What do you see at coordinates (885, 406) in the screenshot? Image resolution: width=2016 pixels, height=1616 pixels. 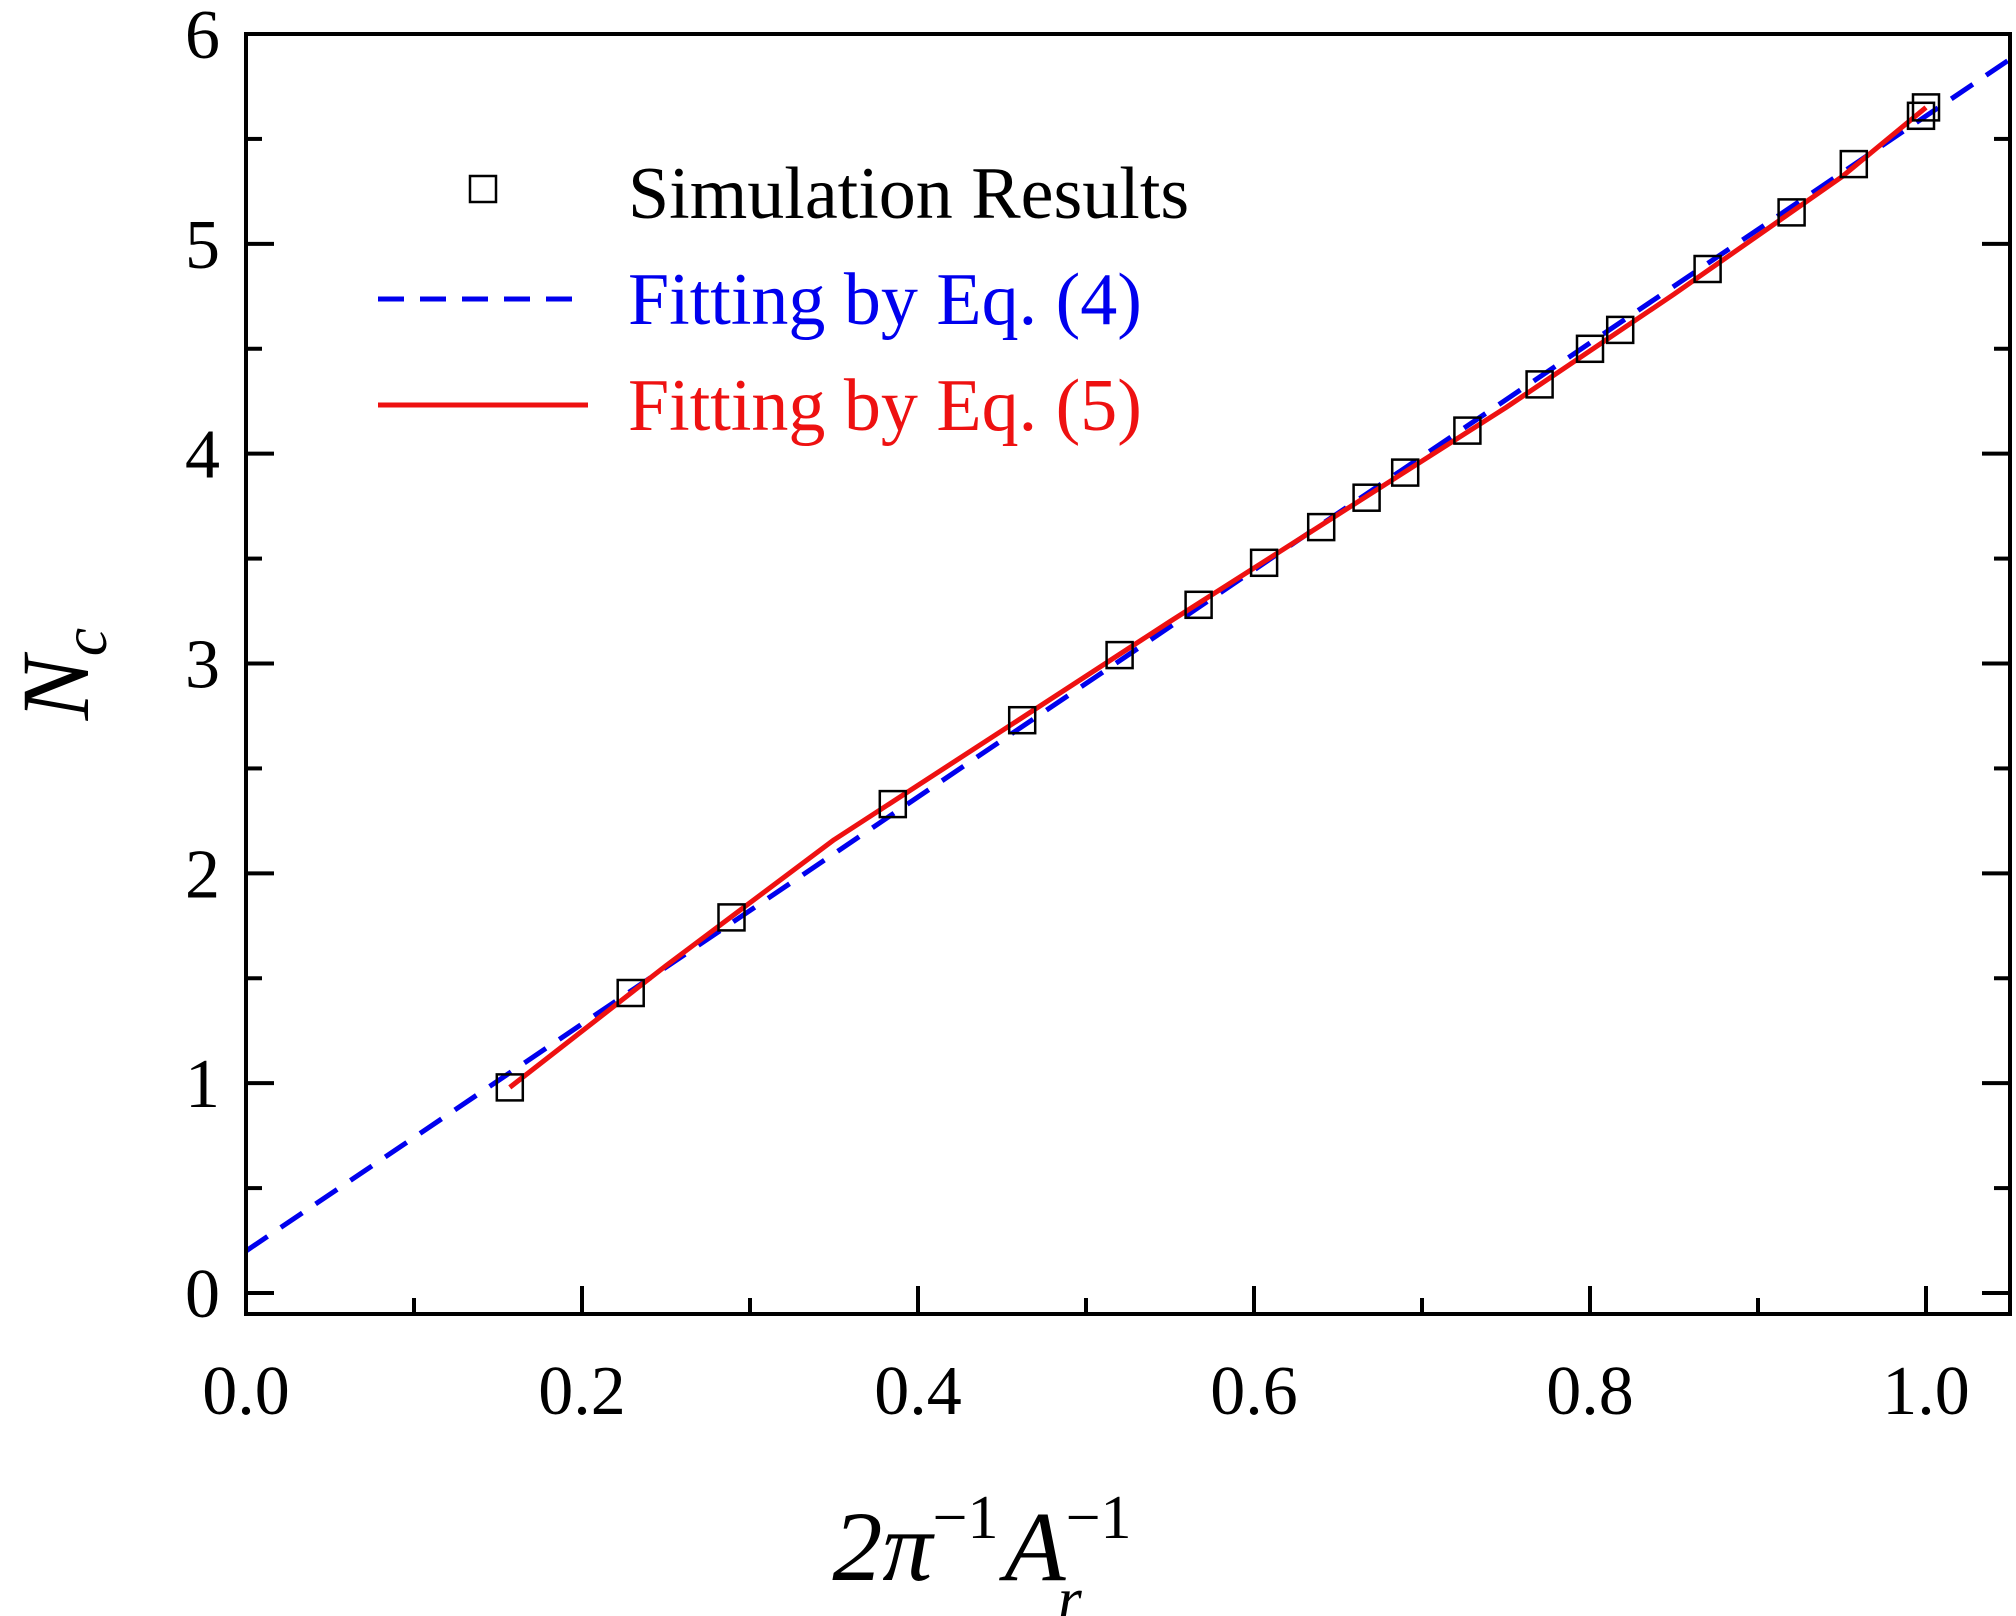 I see `legend-label-eq5: Fitting by Eq. (5)` at bounding box center [885, 406].